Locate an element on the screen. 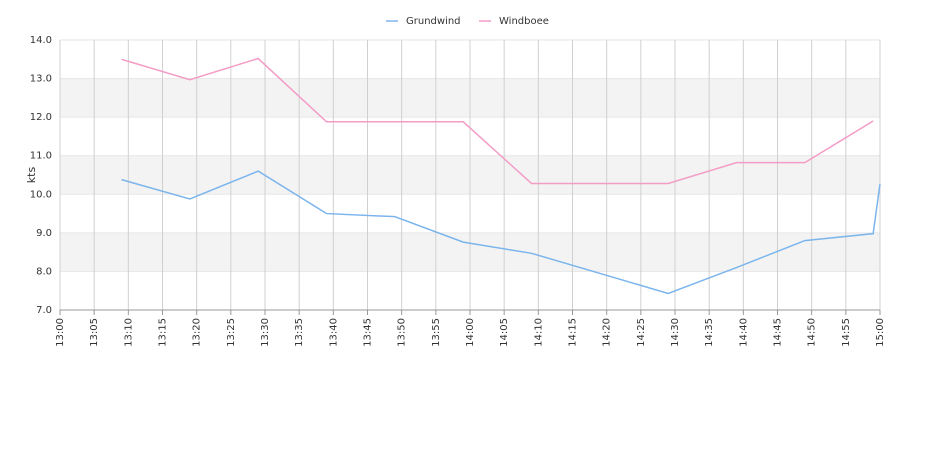 This screenshot has width=940, height=450. y-tick-label: 13.0 is located at coordinates (41, 79).